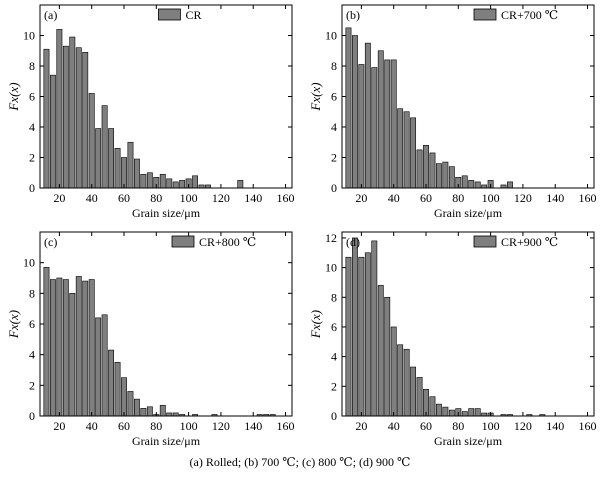 The image size is (600, 478). Describe the element at coordinates (353, 242) in the screenshot. I see `panel-label: (d)` at that location.